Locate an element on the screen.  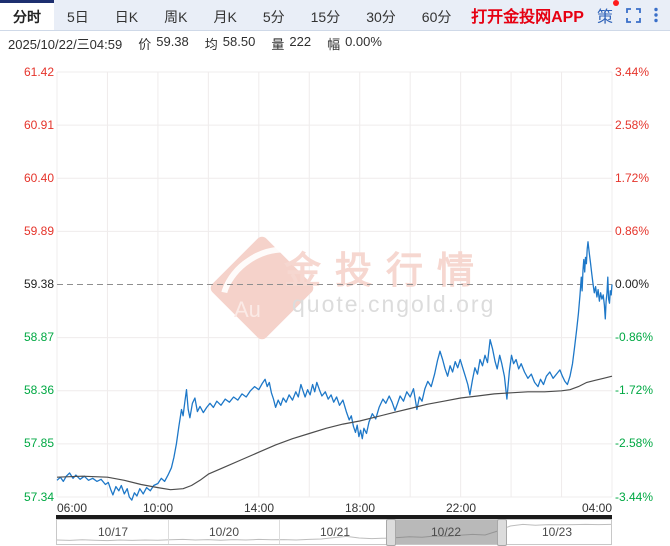
tab-label: 60分 is located at coordinates (436, 16).